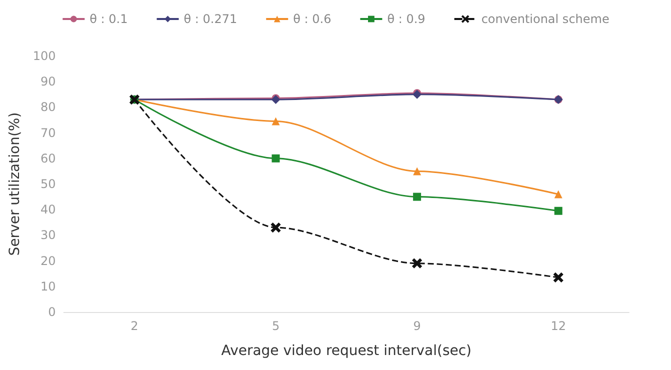 This screenshot has height=370, width=671. I want to click on y-tick-label: 10, so click(48, 286).